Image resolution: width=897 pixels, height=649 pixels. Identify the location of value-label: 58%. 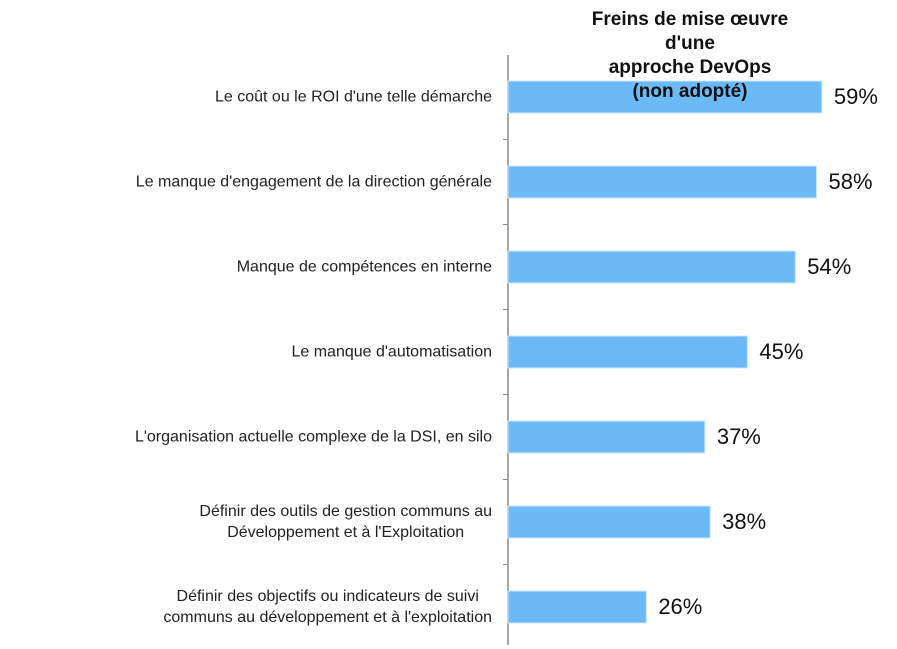
(850, 181).